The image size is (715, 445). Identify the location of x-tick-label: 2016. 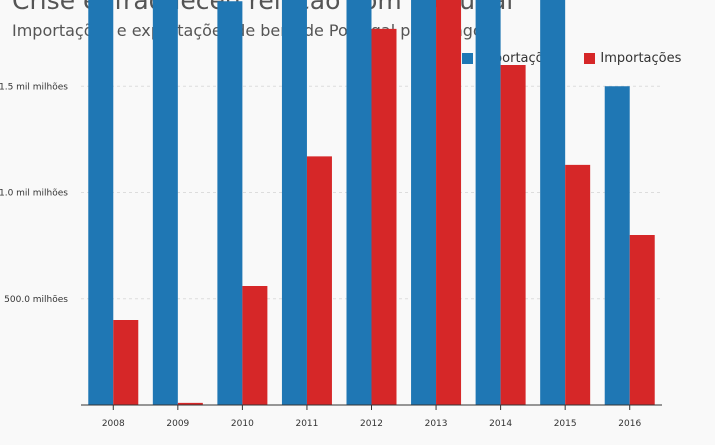
(629, 424).